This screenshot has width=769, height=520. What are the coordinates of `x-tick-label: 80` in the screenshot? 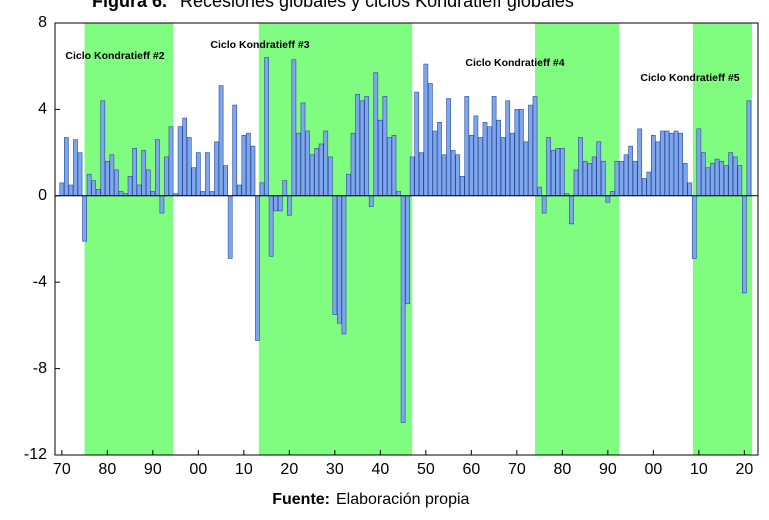 It's located at (562, 469).